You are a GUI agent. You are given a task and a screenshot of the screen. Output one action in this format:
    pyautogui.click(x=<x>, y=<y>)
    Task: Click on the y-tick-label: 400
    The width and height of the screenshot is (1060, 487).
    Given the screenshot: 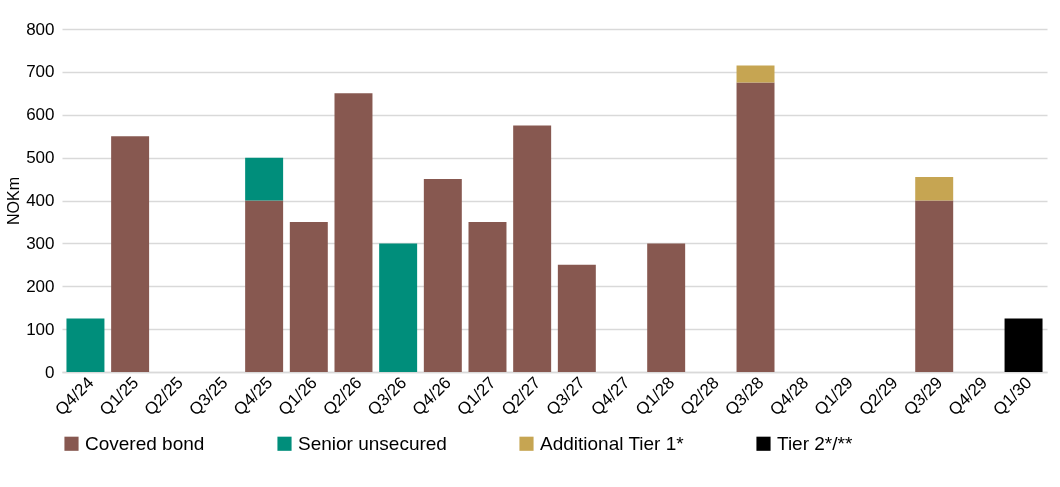 What is the action you would take?
    pyautogui.click(x=40, y=200)
    